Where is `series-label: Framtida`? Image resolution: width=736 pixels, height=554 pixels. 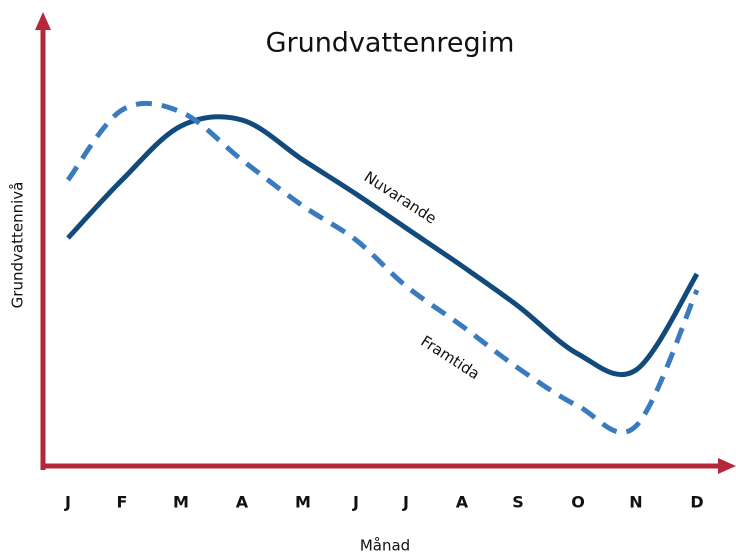
series-label: Framtida is located at coordinates (450, 357).